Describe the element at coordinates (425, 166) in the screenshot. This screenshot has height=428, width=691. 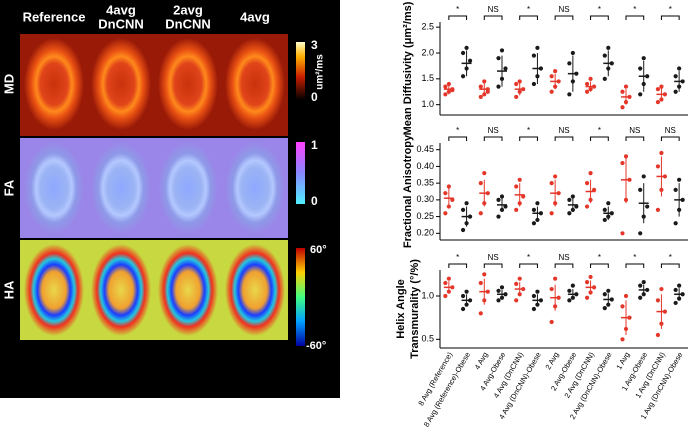
I see `y-tick-label: 0.40` at that location.